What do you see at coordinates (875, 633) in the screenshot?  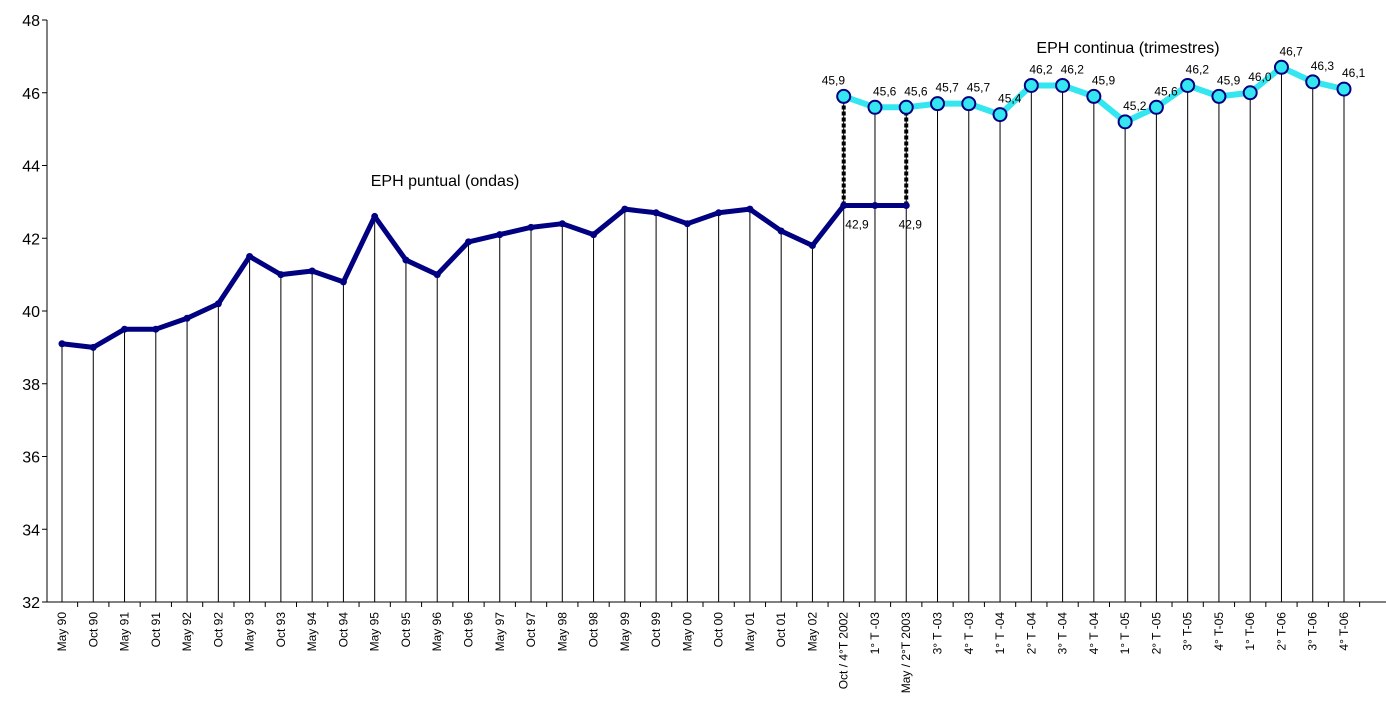 I see `x-tick-label: 1° T -03` at bounding box center [875, 633].